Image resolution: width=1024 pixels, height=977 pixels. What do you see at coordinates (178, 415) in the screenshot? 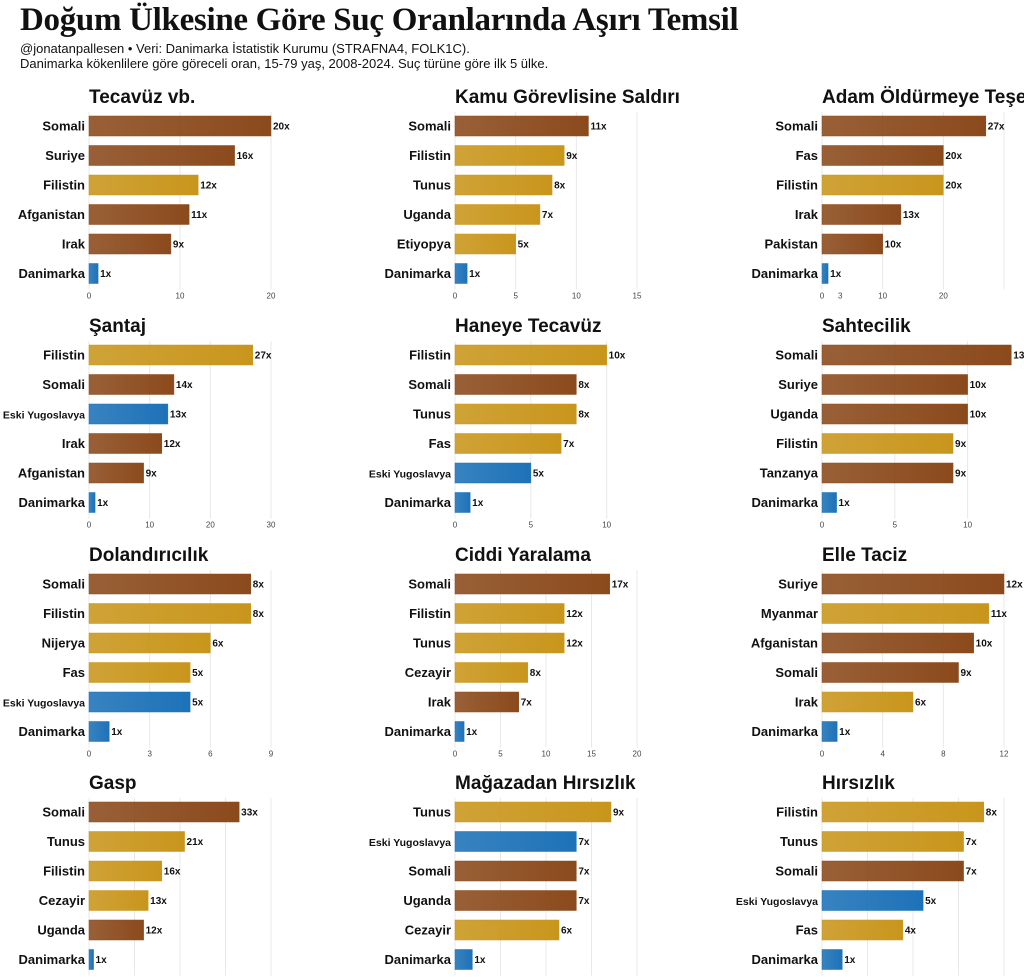
I see `value-label: 13x` at bounding box center [178, 415].